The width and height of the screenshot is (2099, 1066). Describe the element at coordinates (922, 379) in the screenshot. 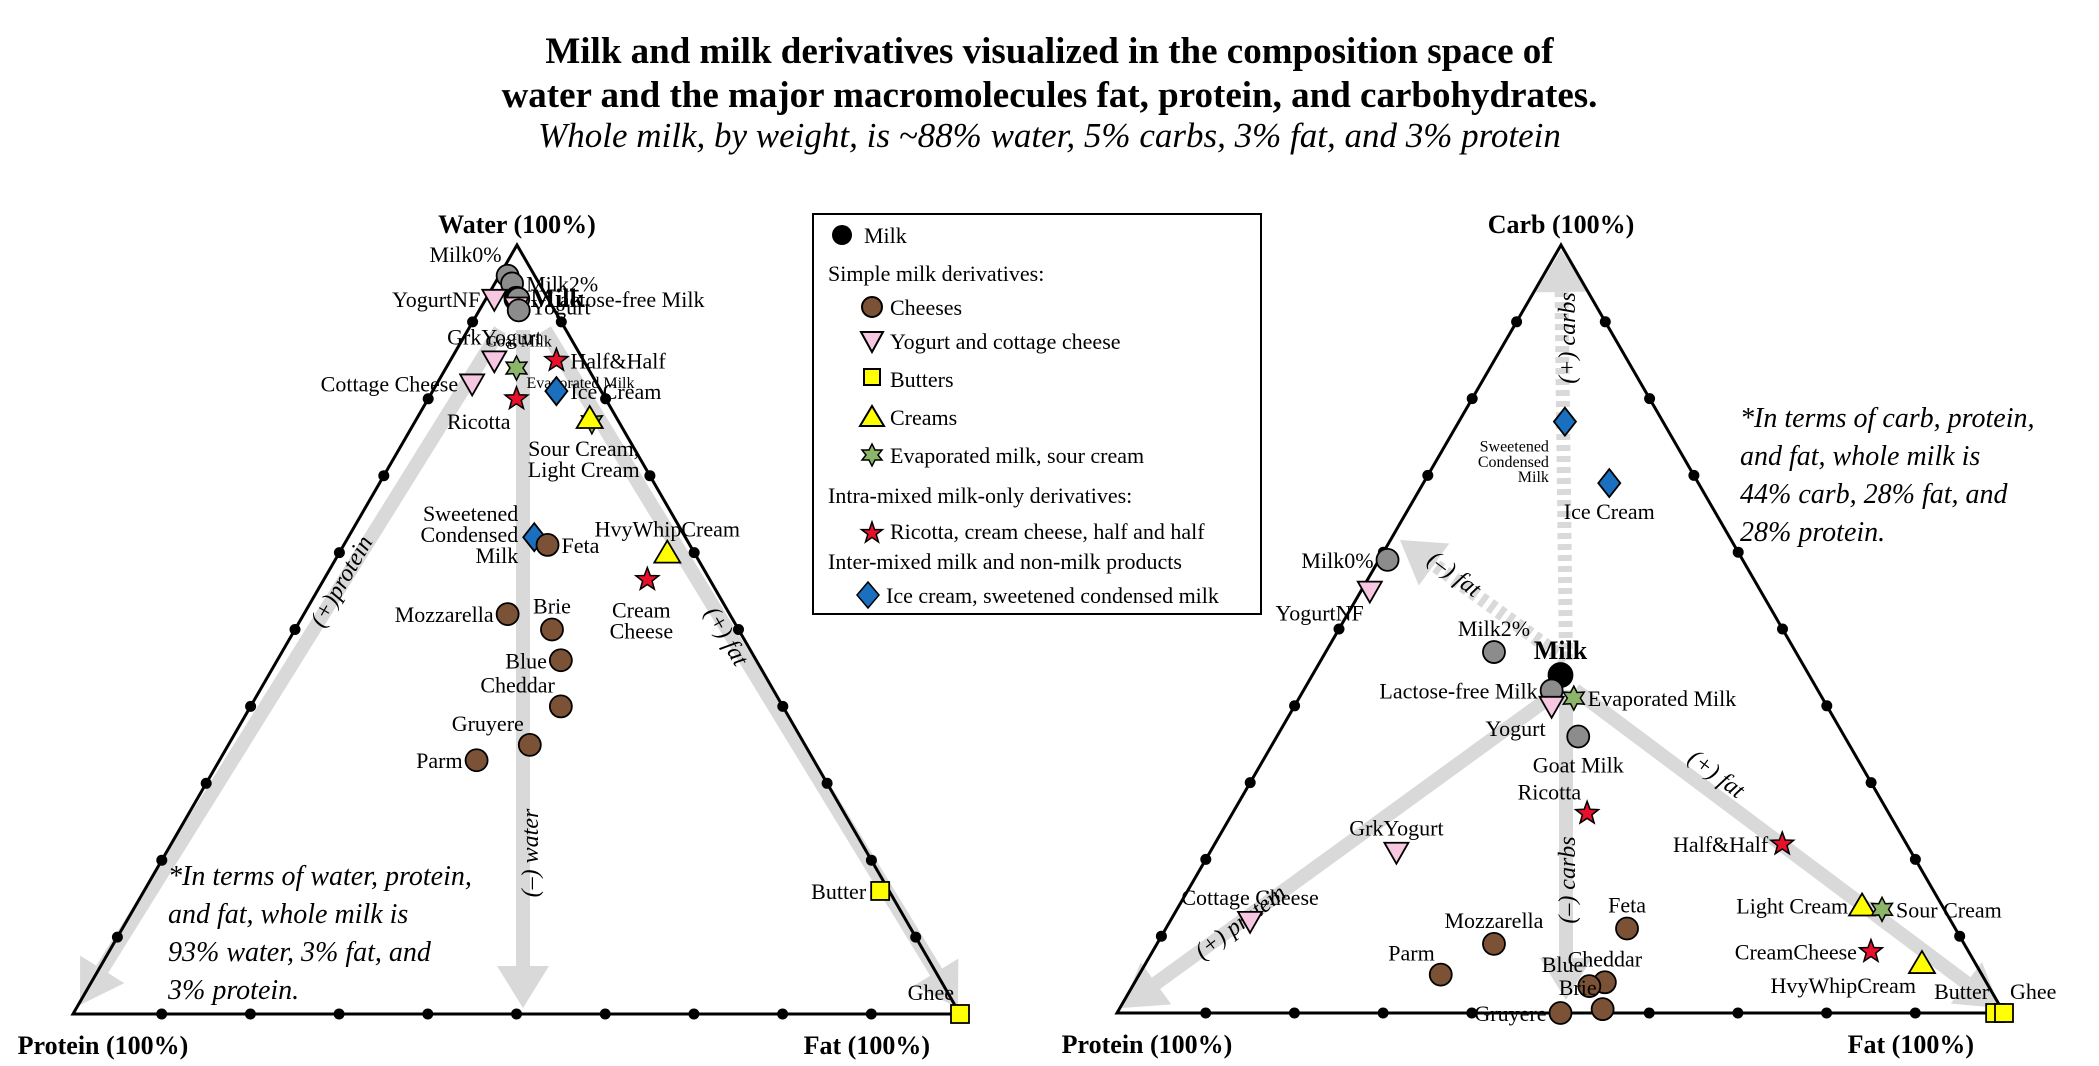

I see `legend-label: Butters` at that location.